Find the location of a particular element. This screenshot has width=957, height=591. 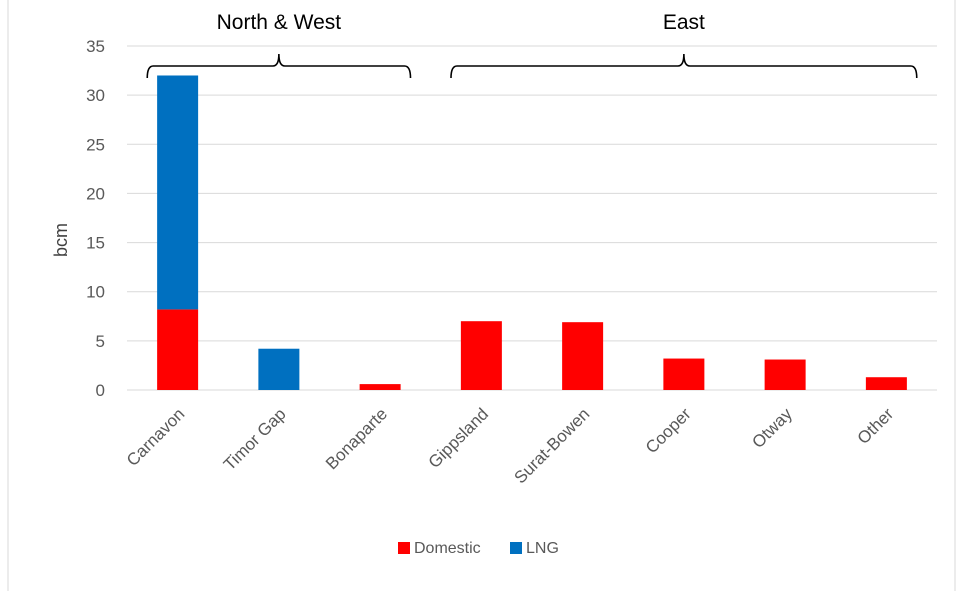

x-tick-label-cooper: Cooper is located at coordinates (668, 430).